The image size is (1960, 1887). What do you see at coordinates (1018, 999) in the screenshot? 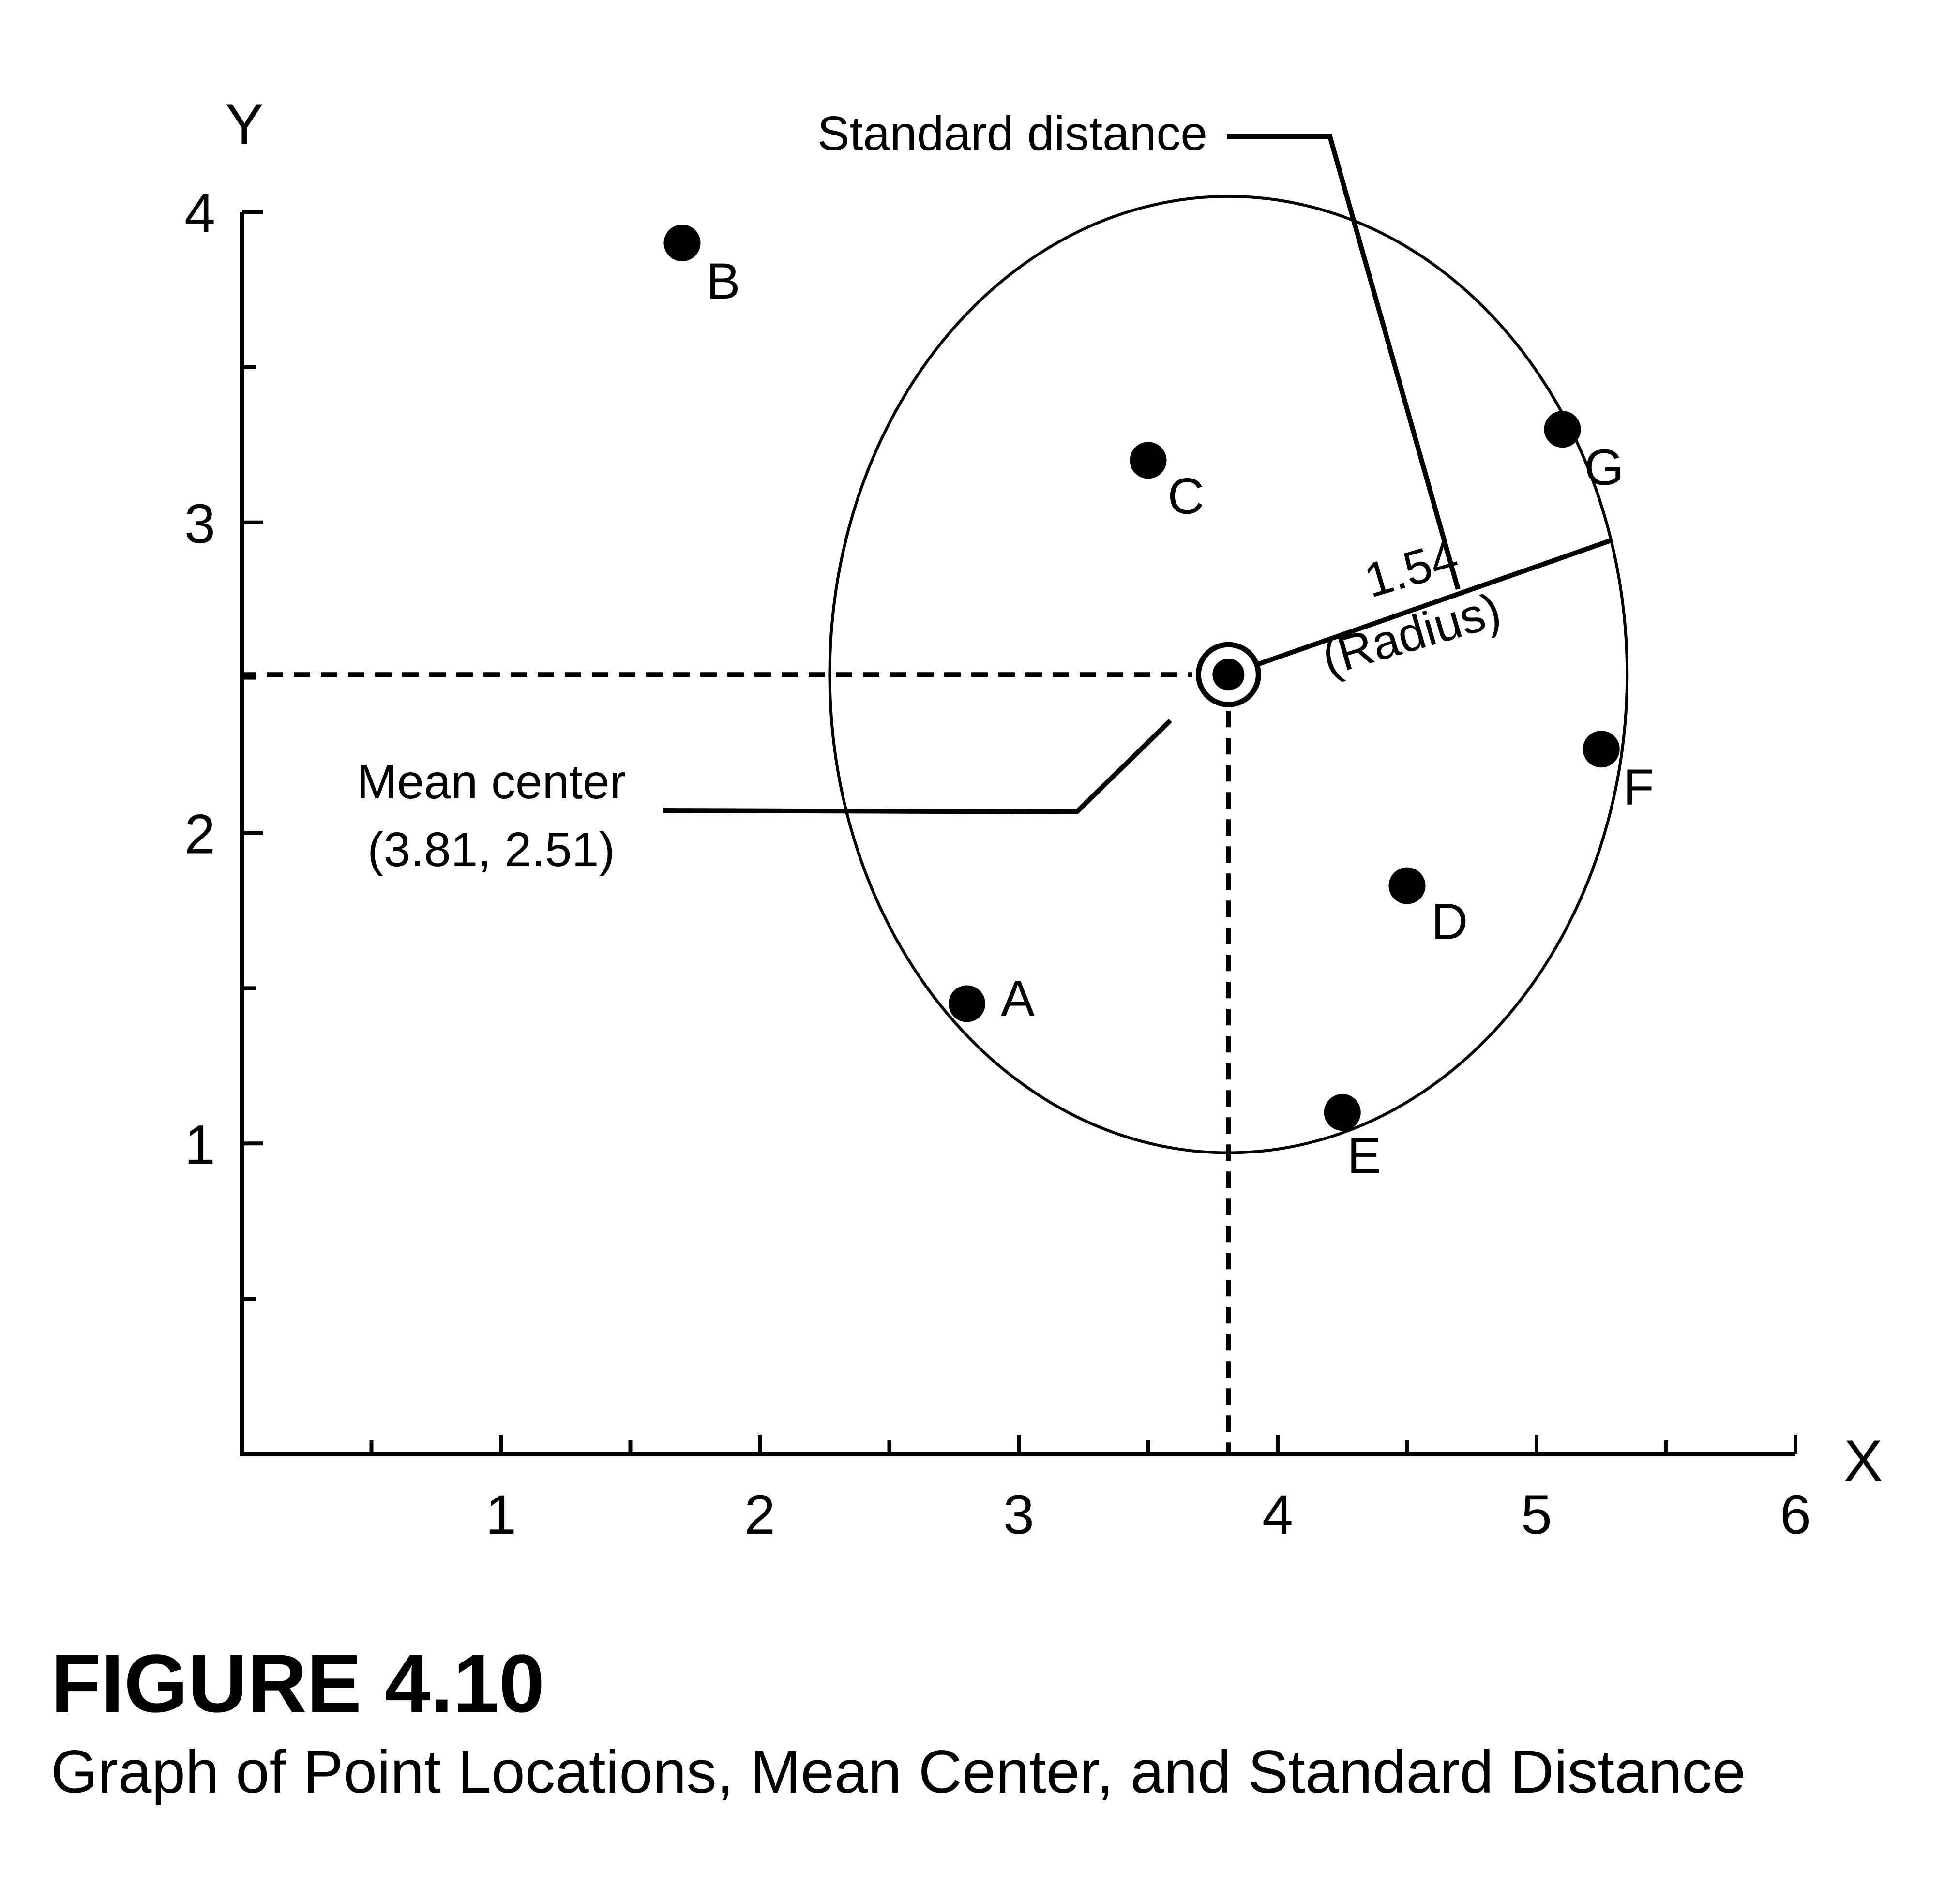
I see `data-point-label-a: A` at bounding box center [1018, 999].